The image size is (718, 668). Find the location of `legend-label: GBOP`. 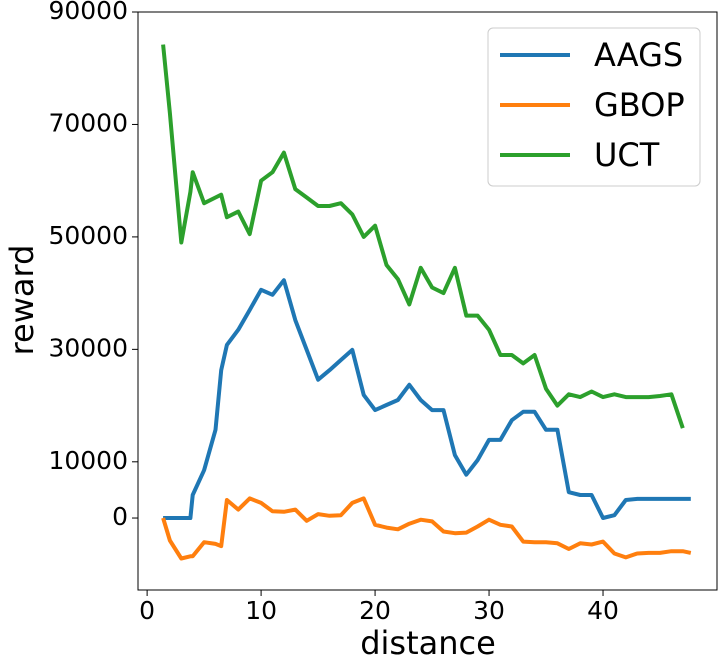

legend-label: GBOP is located at coordinates (639, 105).